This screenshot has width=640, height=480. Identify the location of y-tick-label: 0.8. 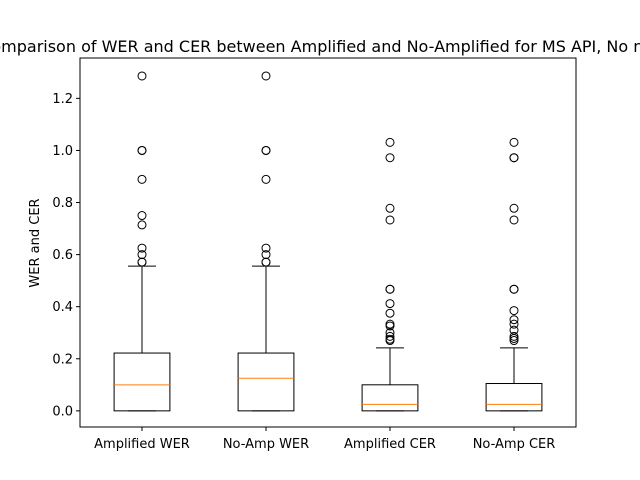
(62, 203).